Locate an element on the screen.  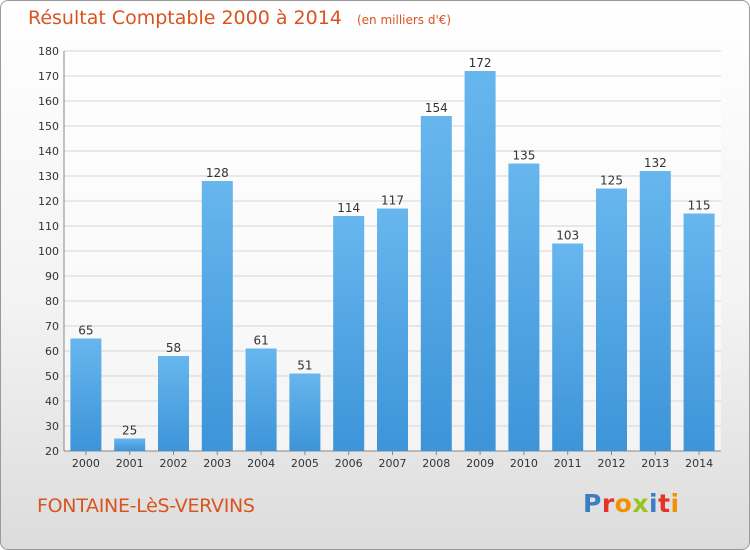
x-tick-label: 2000 is located at coordinates (86, 463).